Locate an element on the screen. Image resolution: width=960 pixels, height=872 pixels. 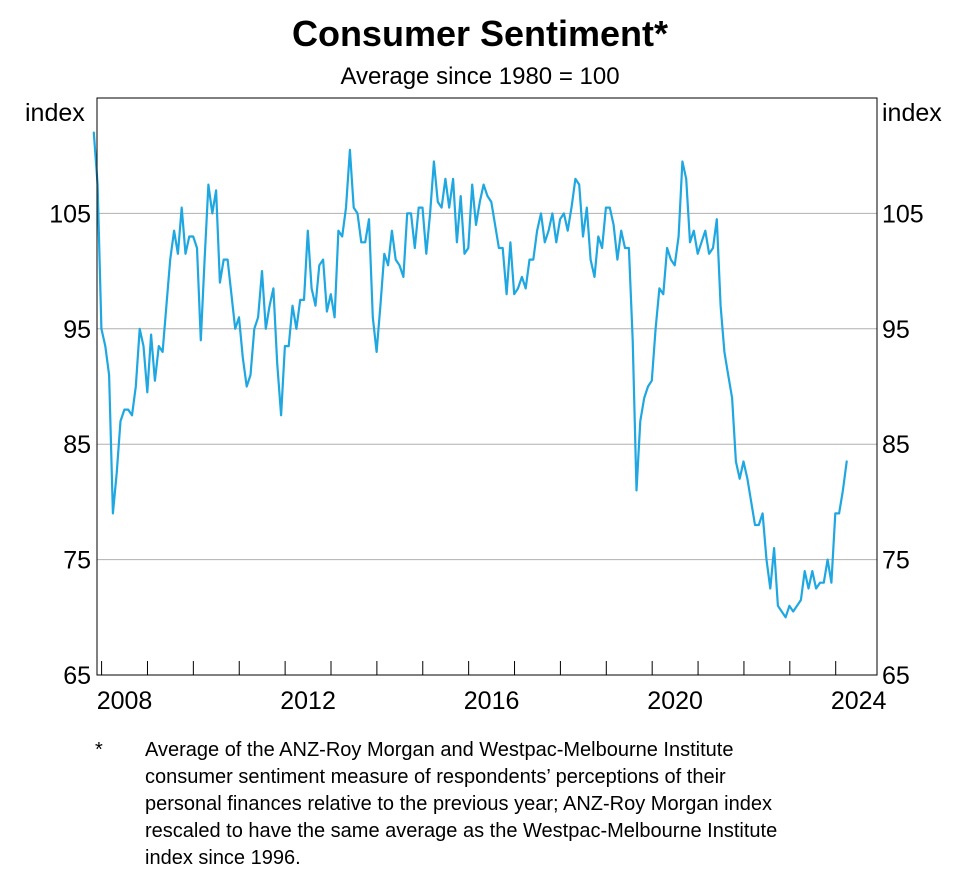
y-axis-label-right: index is located at coordinates (912, 113).